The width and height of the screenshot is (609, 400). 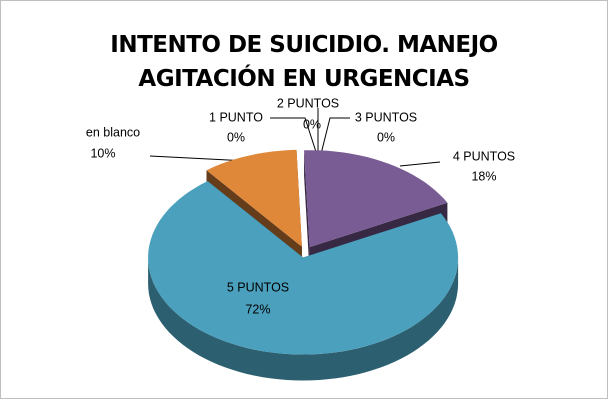 What do you see at coordinates (483, 176) in the screenshot?
I see `data-label-value: 18%` at bounding box center [483, 176].